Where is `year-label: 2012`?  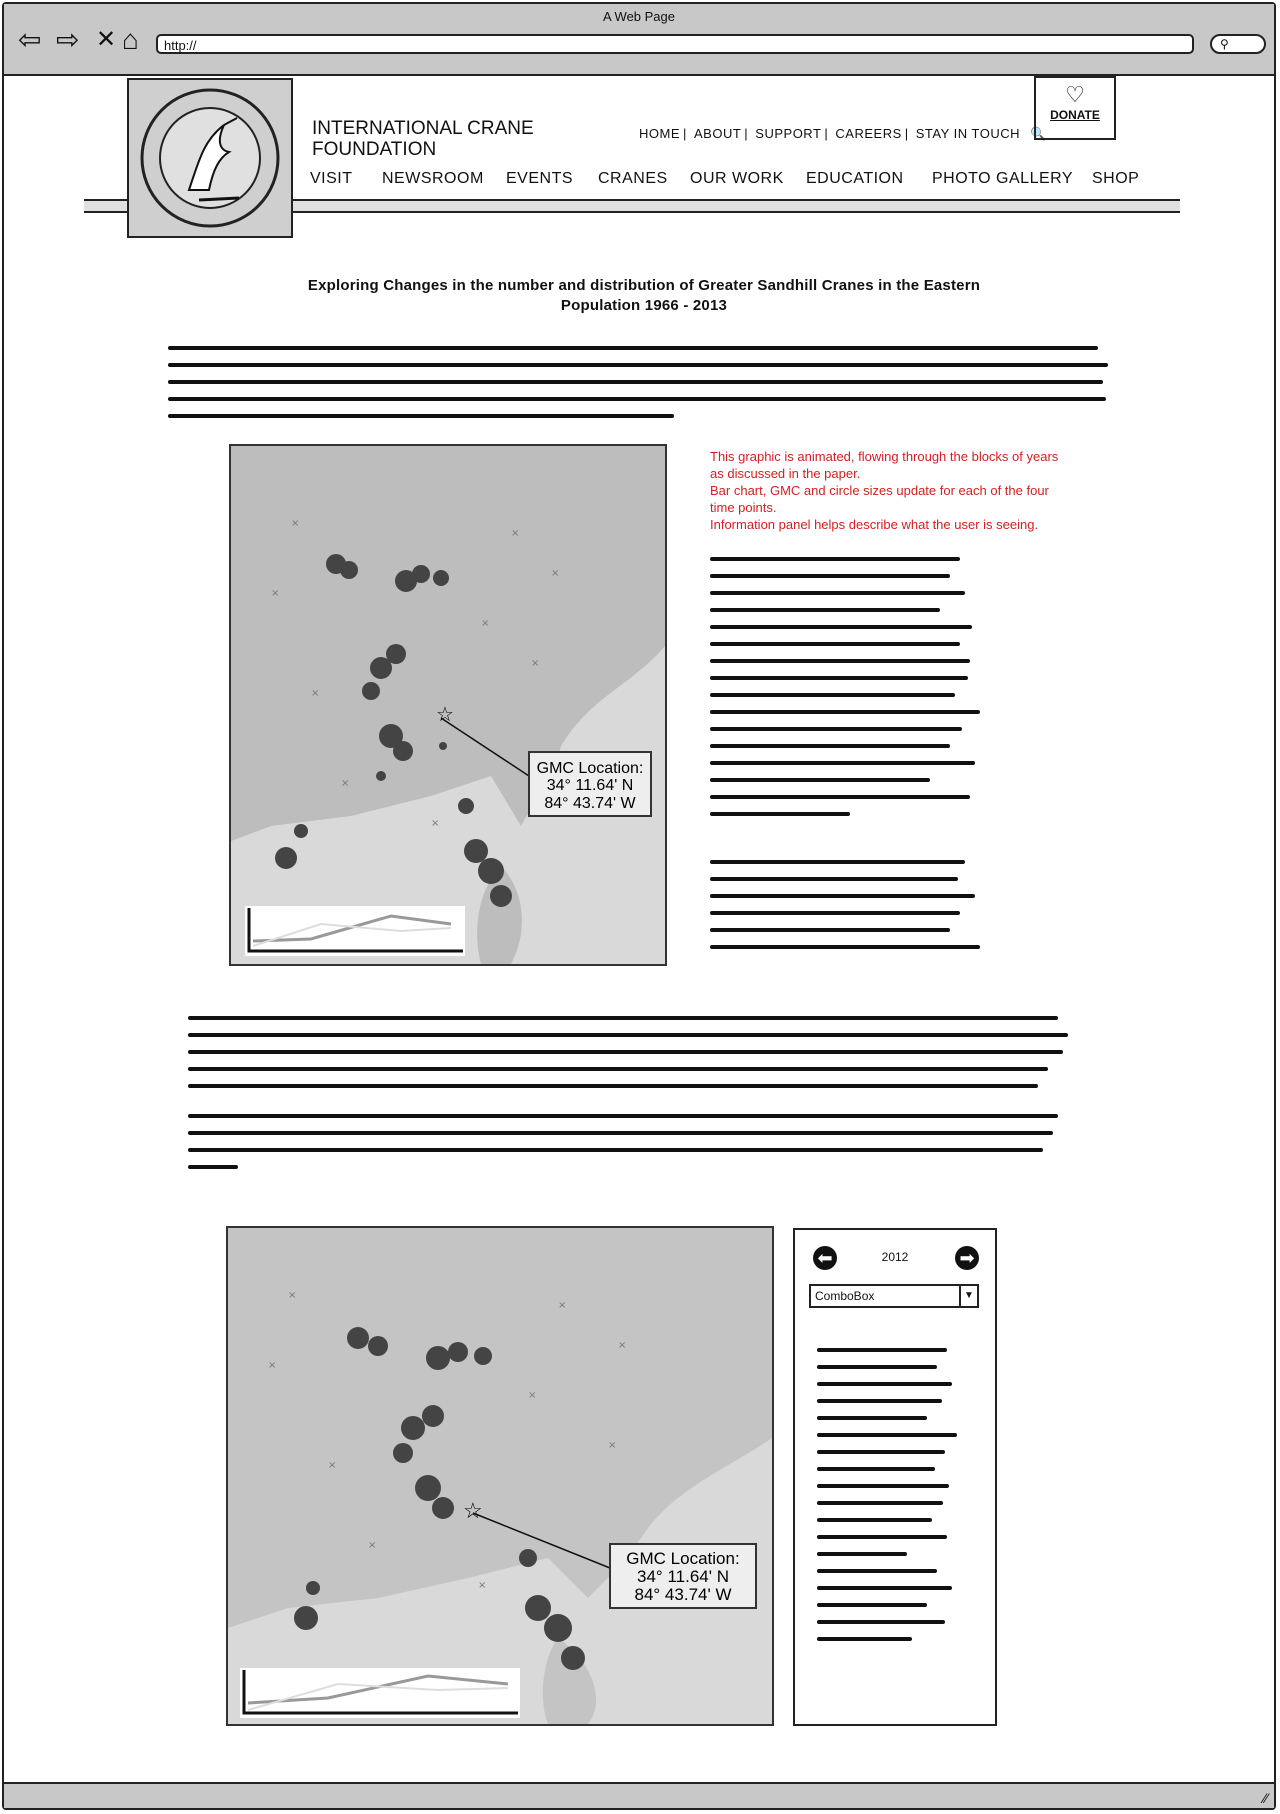
year-label: 2012 is located at coordinates (895, 1257).